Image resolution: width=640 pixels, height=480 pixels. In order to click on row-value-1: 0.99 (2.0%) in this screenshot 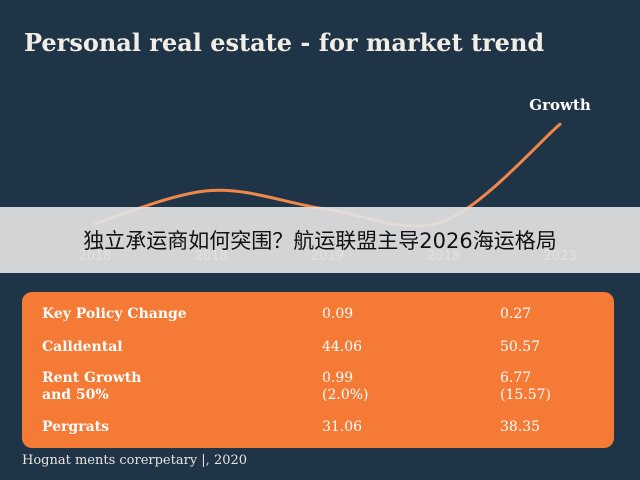, I will do `click(345, 386)`.